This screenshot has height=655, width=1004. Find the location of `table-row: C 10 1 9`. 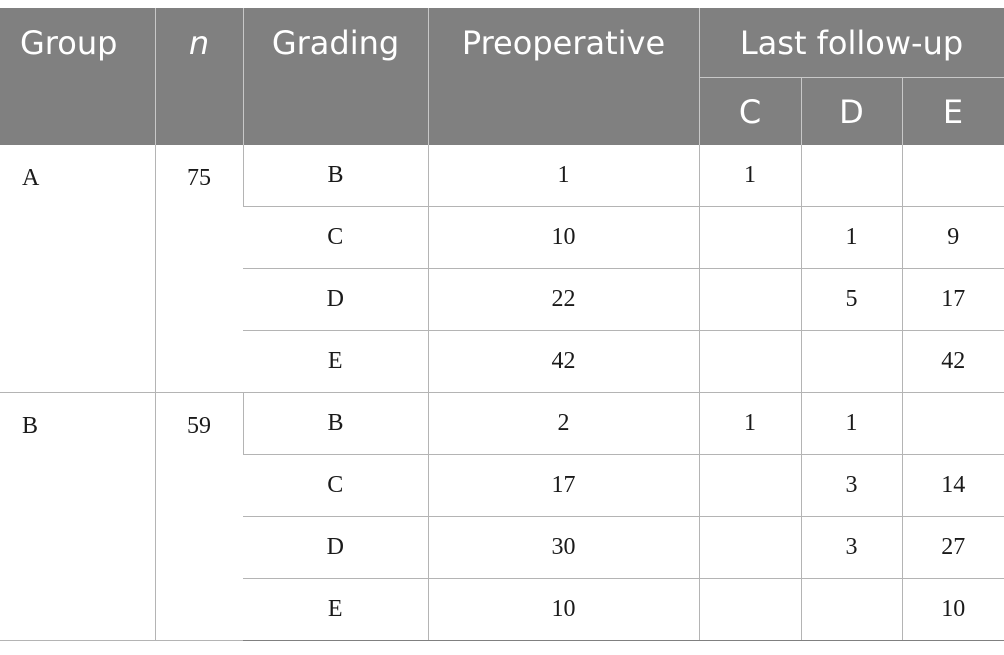

table-row: C 10 1 9 is located at coordinates (502, 237).